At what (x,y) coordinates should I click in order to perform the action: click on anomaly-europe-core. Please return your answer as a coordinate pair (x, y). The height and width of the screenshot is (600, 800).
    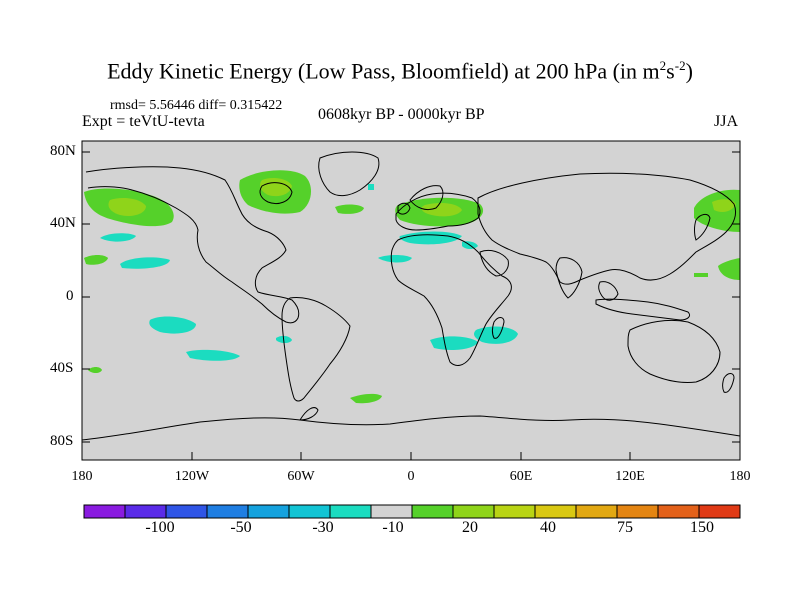
    Looking at the image, I should click on (441, 209).